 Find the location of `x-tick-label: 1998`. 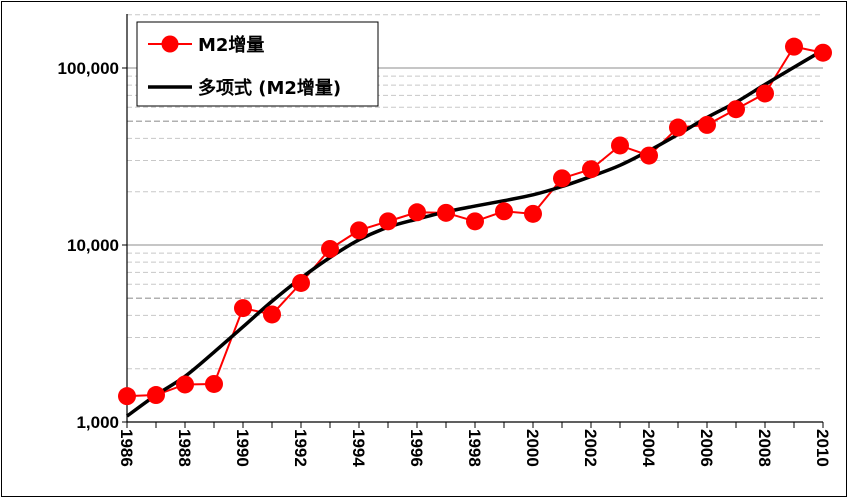

x-tick-label: 1998 is located at coordinates (474, 448).